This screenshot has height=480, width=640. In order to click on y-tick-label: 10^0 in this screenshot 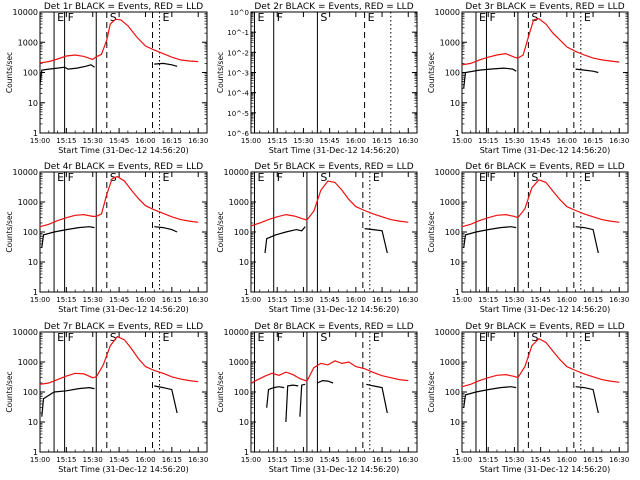, I will do `click(239, 13)`.